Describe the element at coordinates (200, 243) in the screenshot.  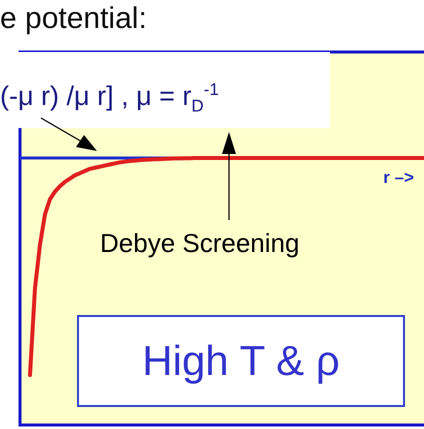
I see `annotation: Debye Screening` at that location.